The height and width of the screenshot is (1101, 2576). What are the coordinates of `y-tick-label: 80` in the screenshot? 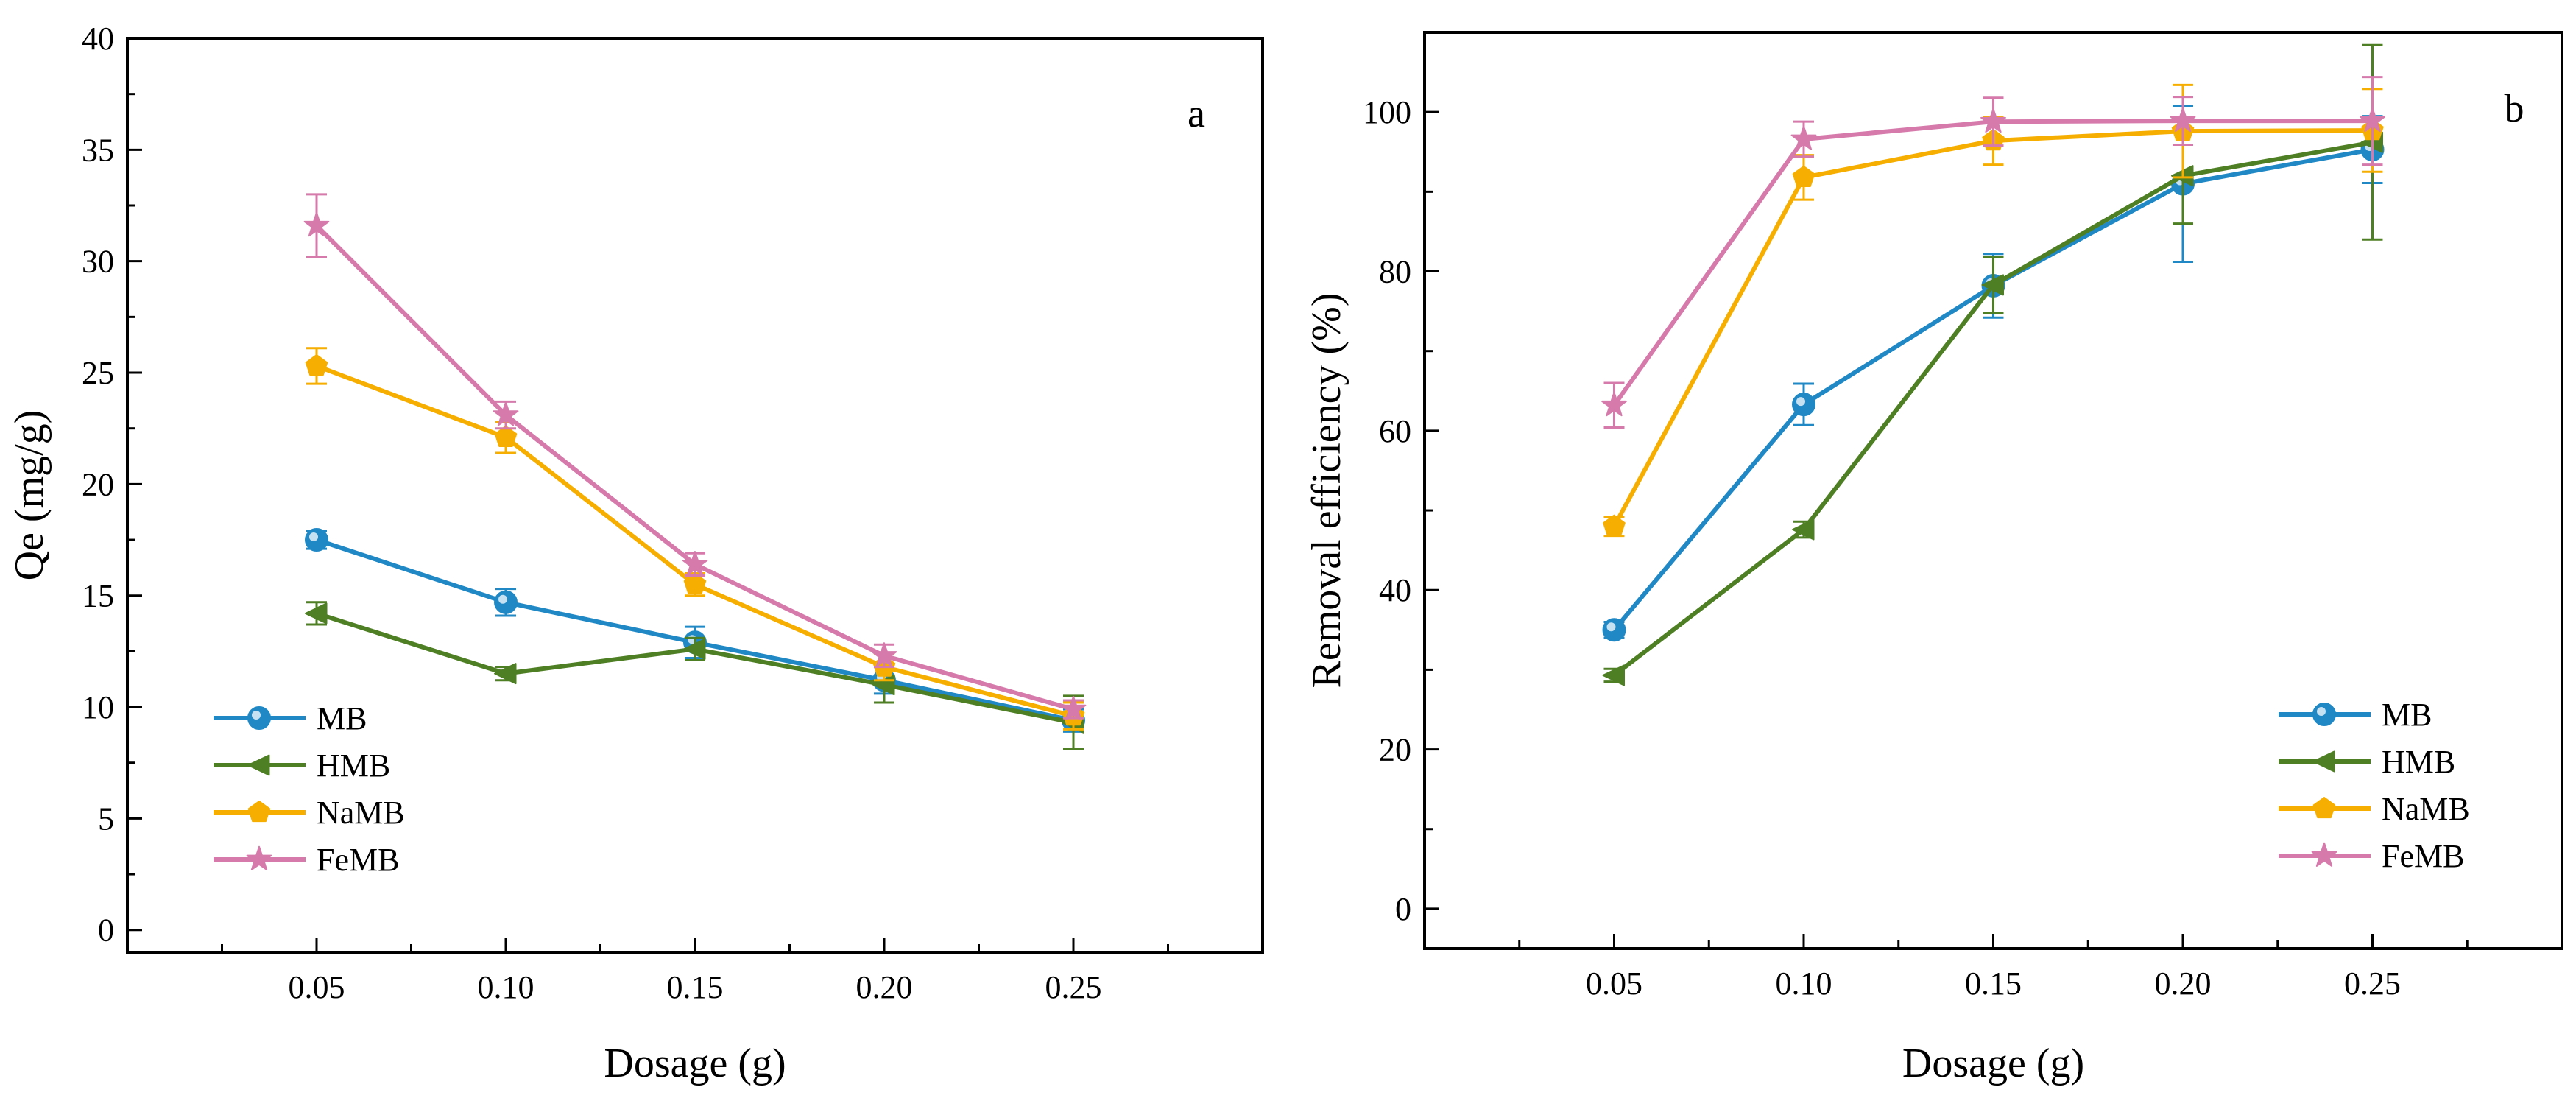 It's located at (1395, 272).